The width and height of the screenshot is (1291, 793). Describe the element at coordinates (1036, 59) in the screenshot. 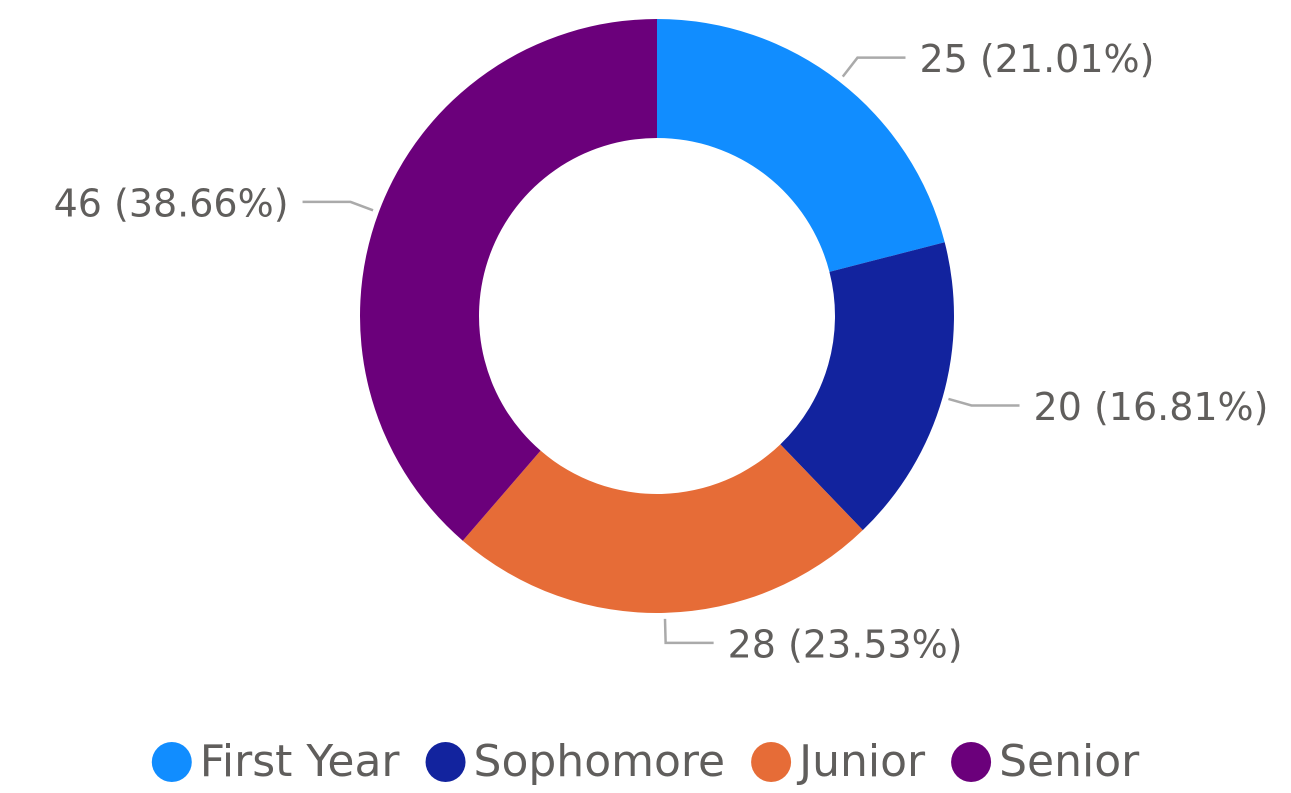

I see `data-label: 25 (21.01%)` at that location.